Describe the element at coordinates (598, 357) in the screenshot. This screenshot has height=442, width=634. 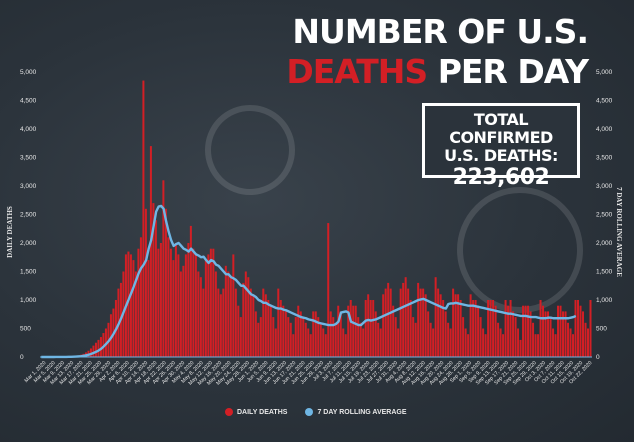
I see `y-tick-right: 0` at that location.